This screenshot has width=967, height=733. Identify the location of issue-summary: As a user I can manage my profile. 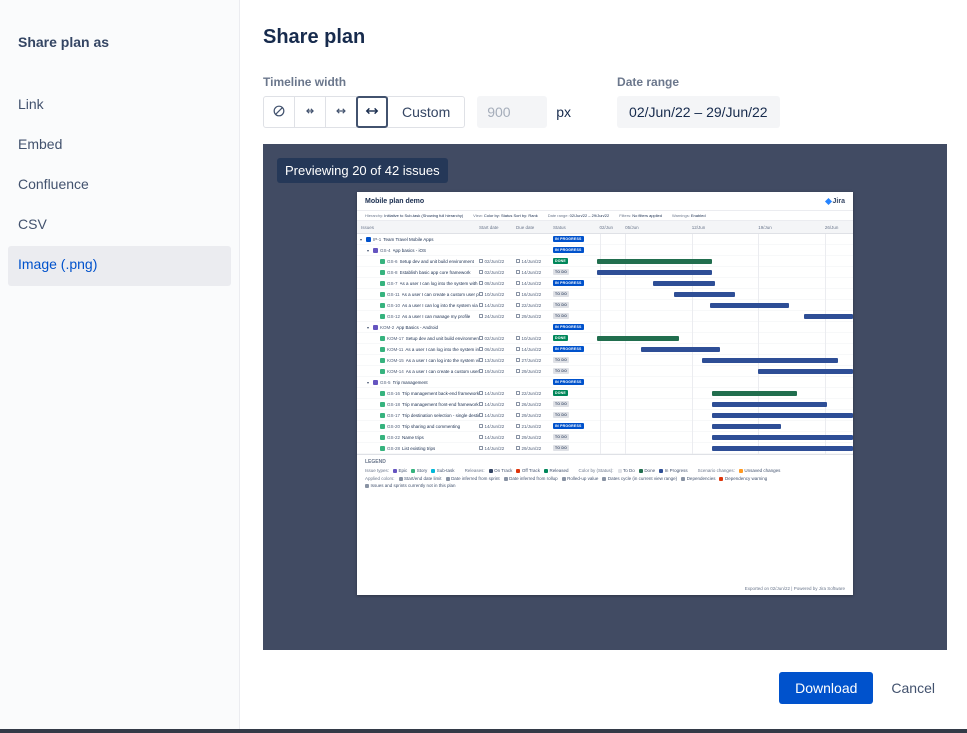
(436, 316).